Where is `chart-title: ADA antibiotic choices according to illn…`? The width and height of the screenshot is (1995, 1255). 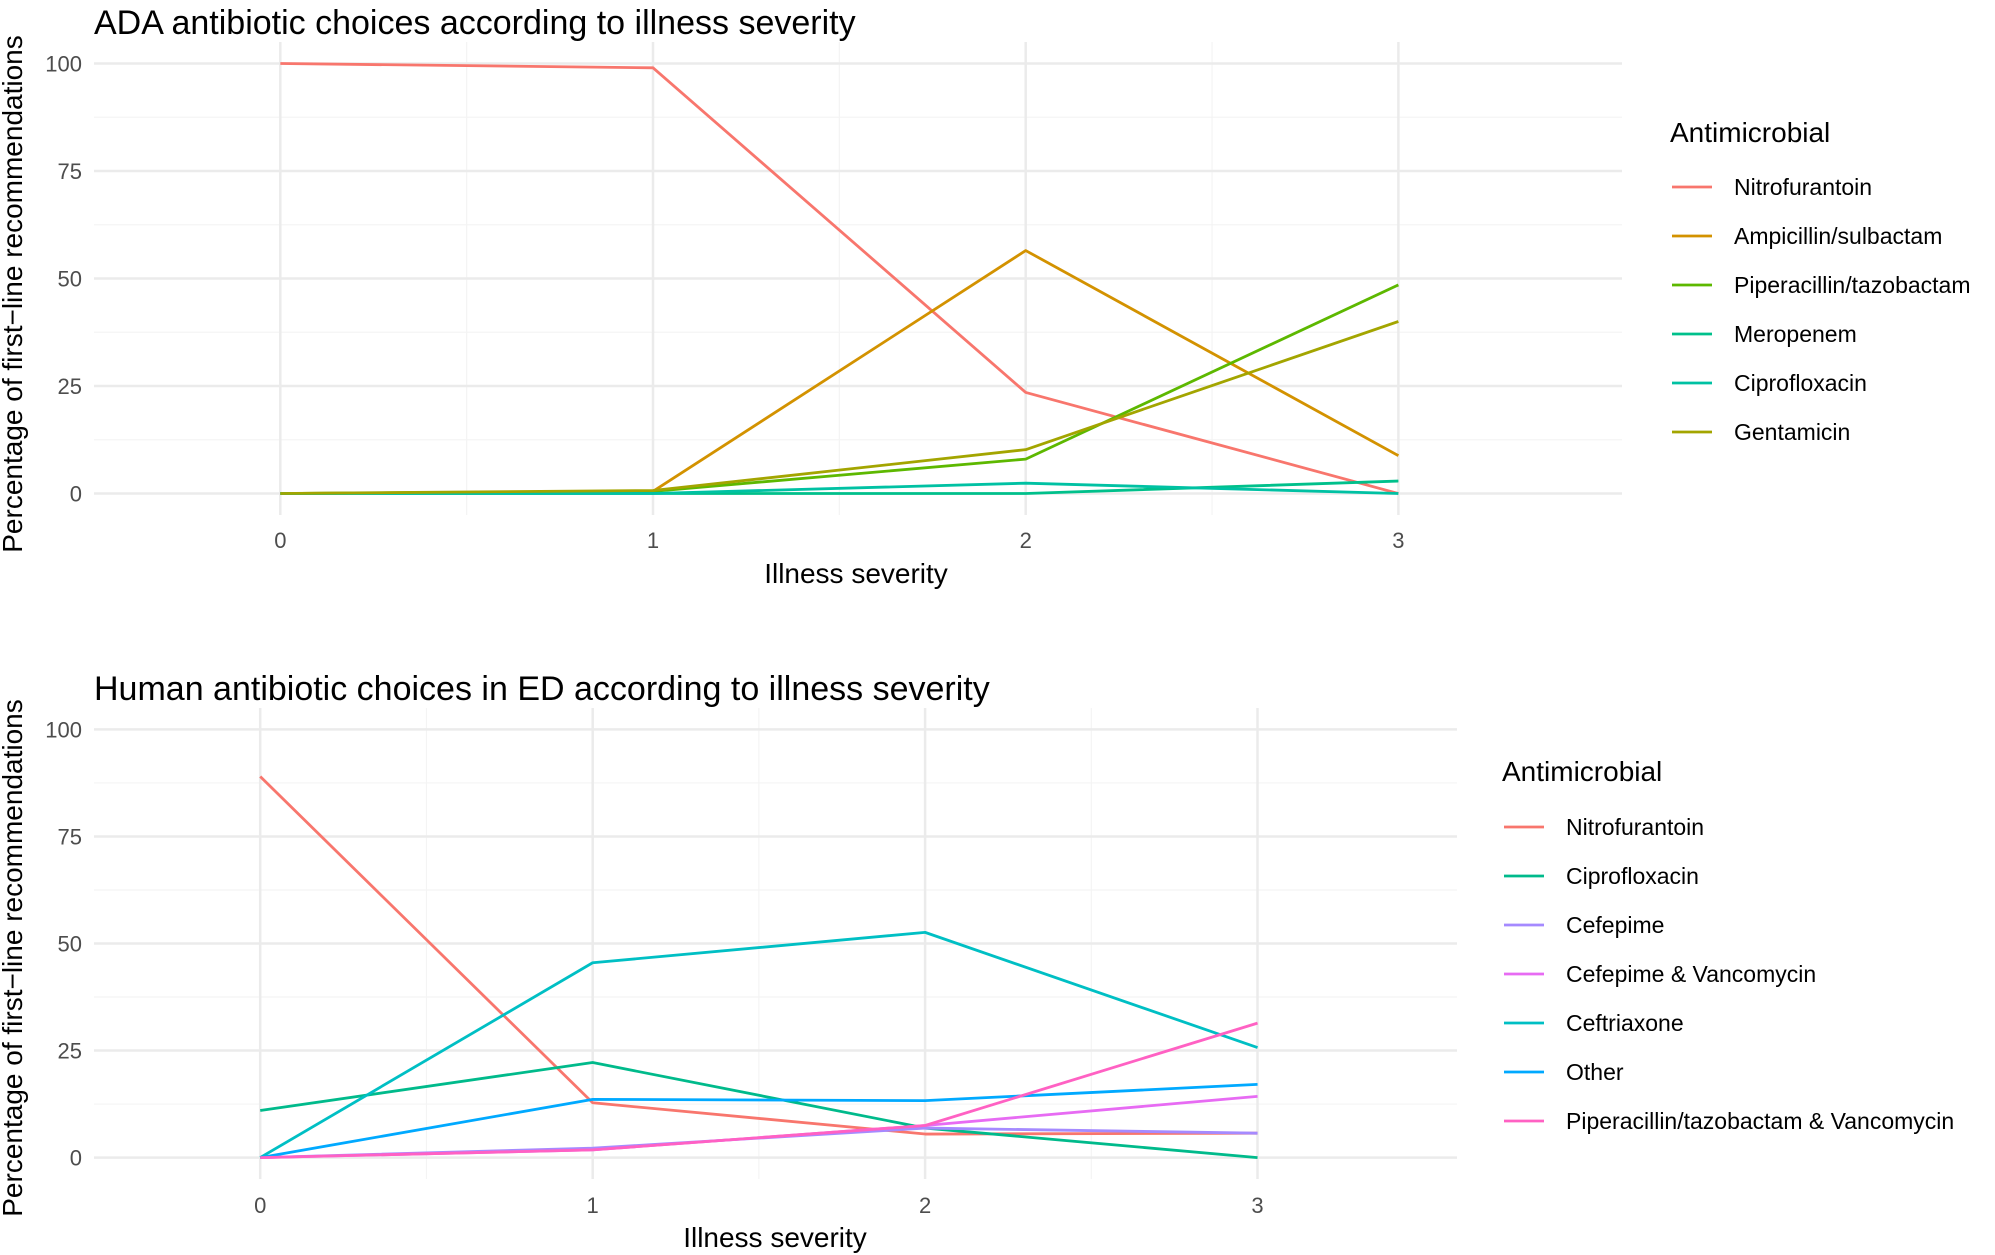 chart-title: ADA antibiotic choices according to illn… is located at coordinates (475, 23).